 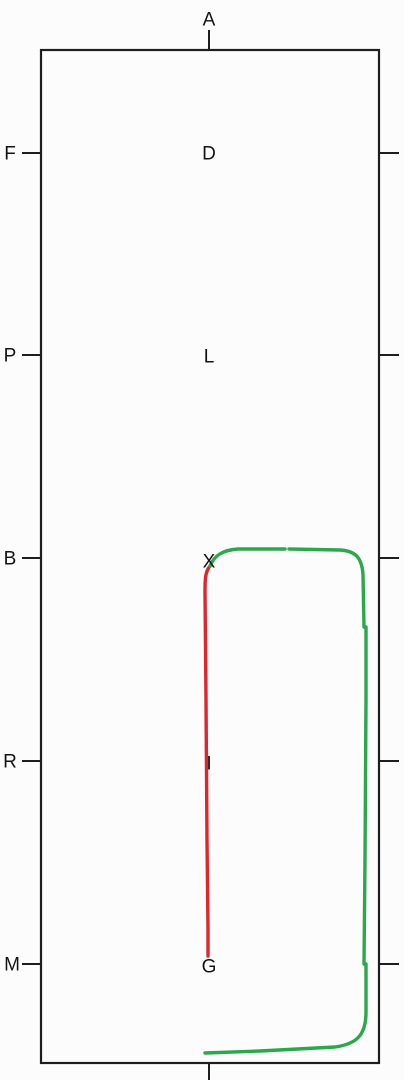 I want to click on letter-top: A, so click(x=209, y=20).